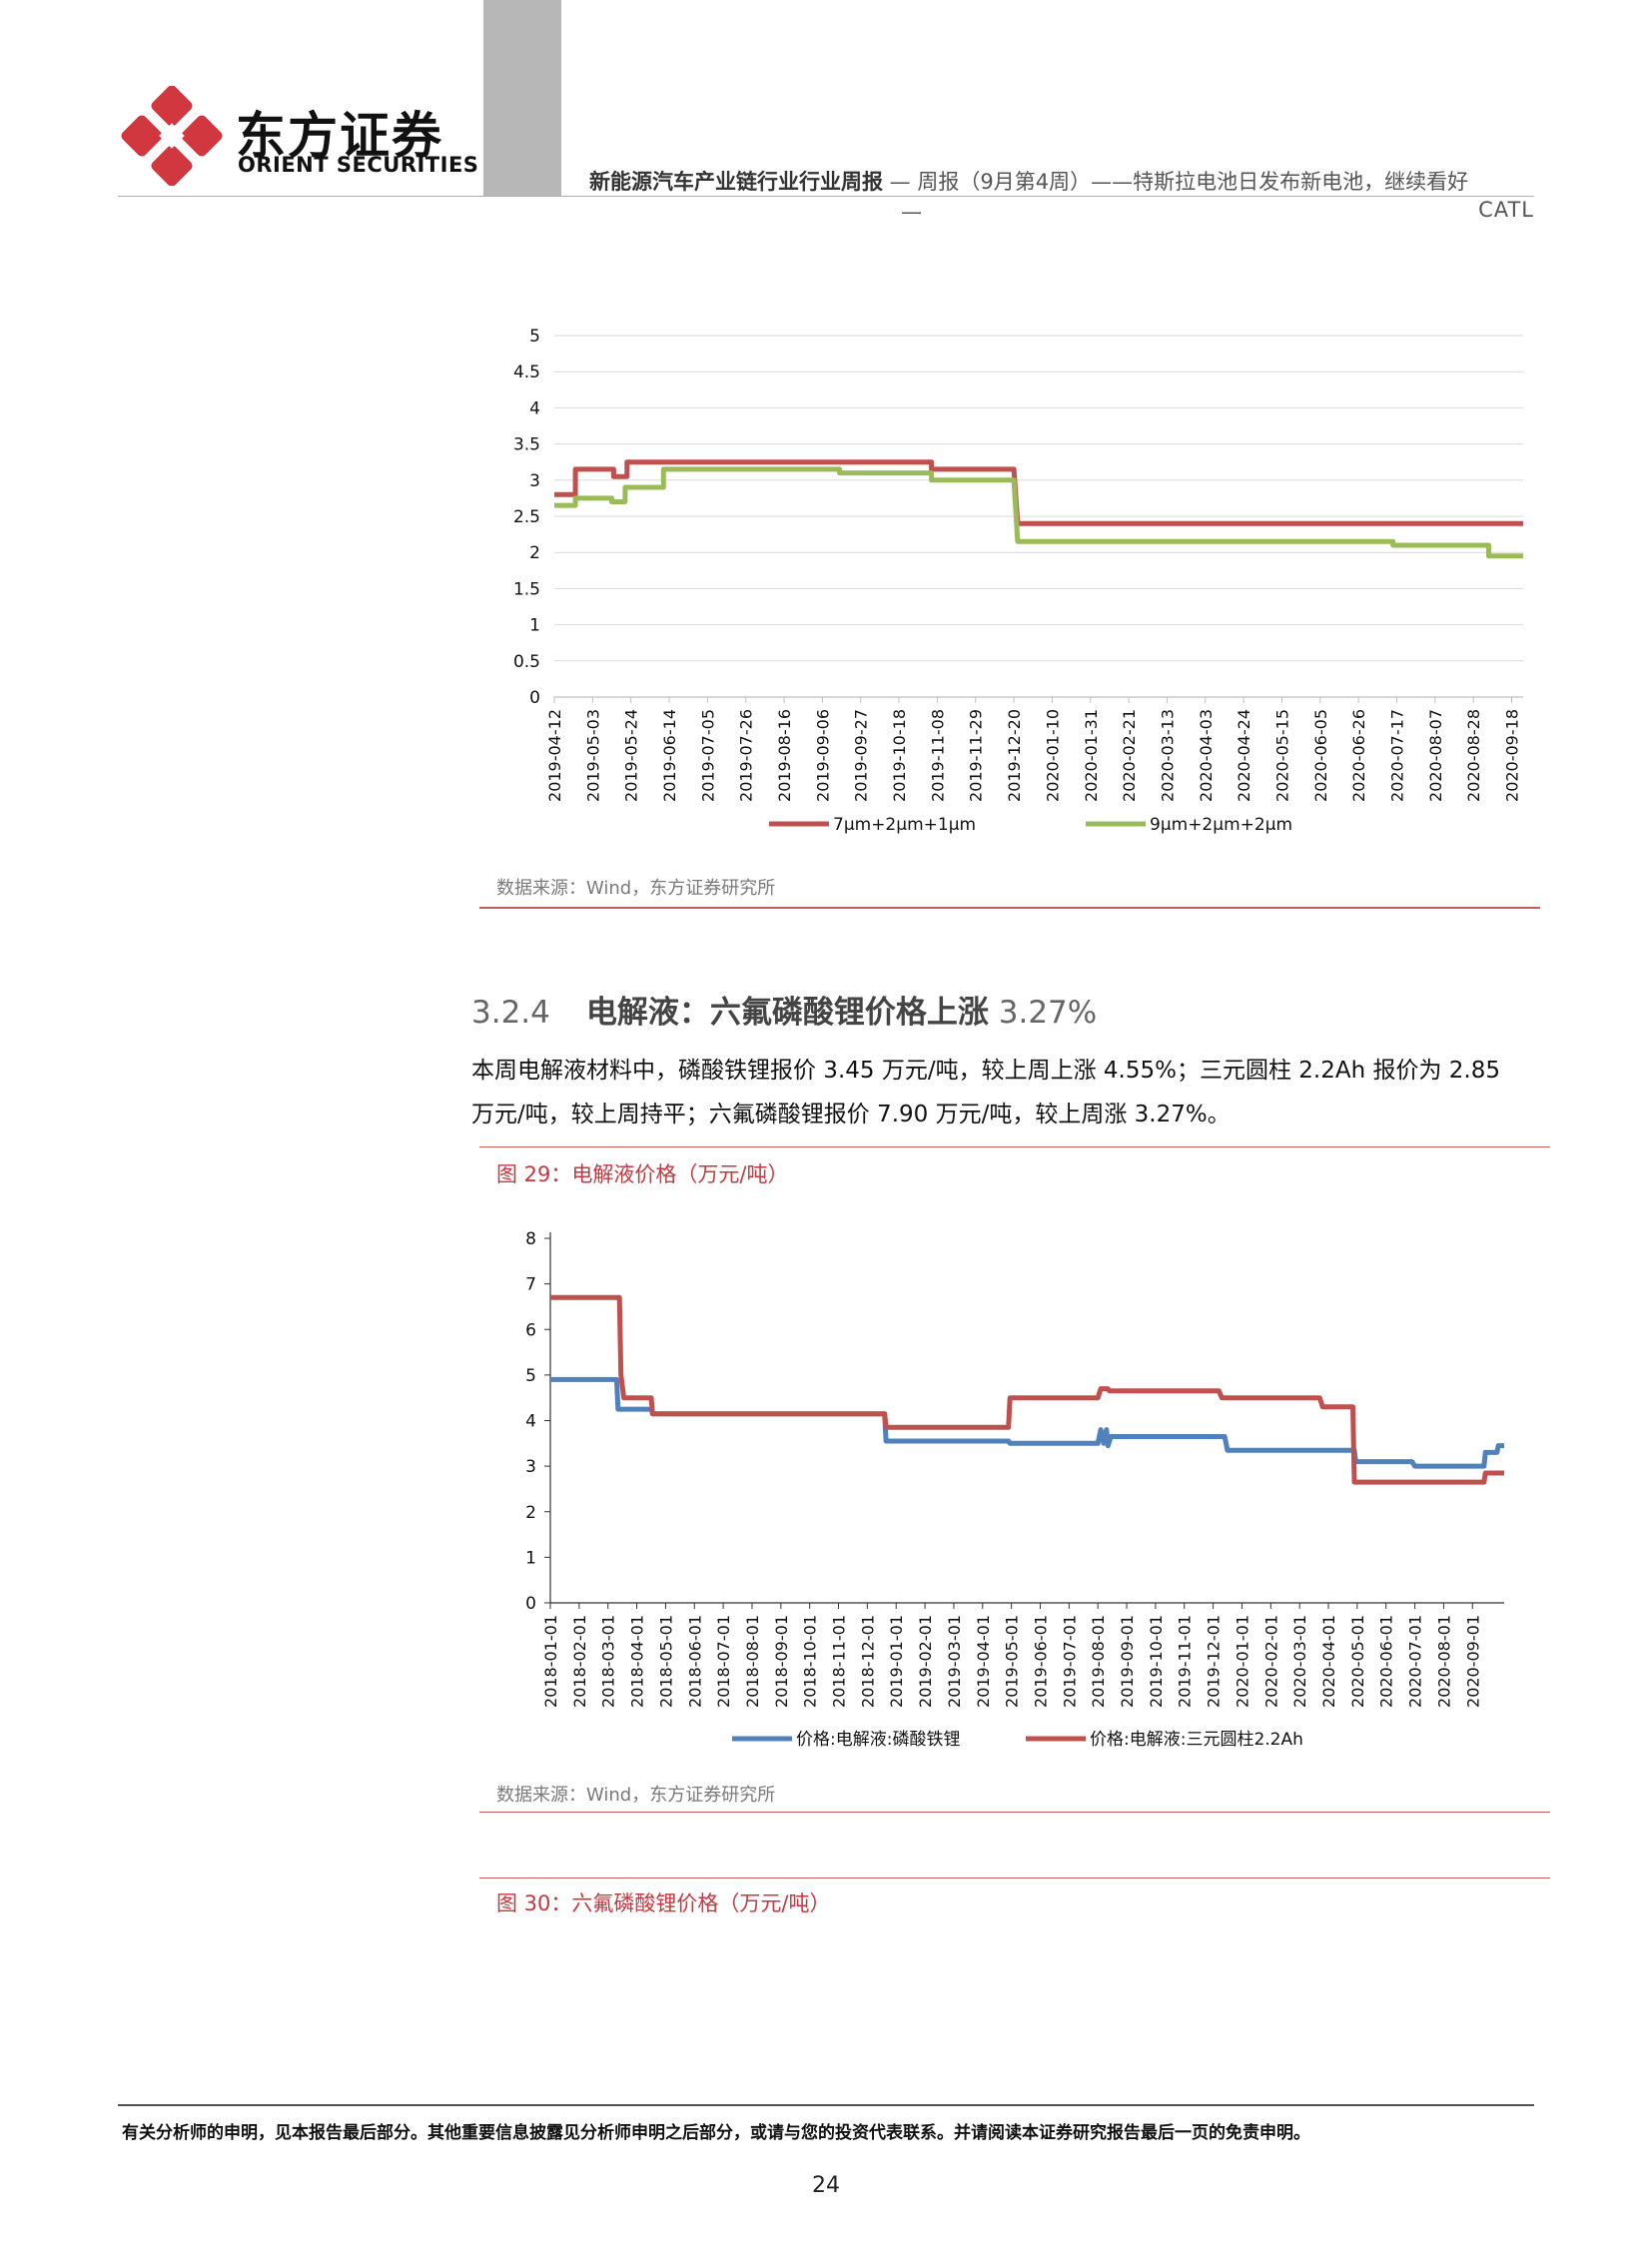  Describe the element at coordinates (899, 755) in the screenshot. I see `x-tick-label: 2019-10-18` at that location.